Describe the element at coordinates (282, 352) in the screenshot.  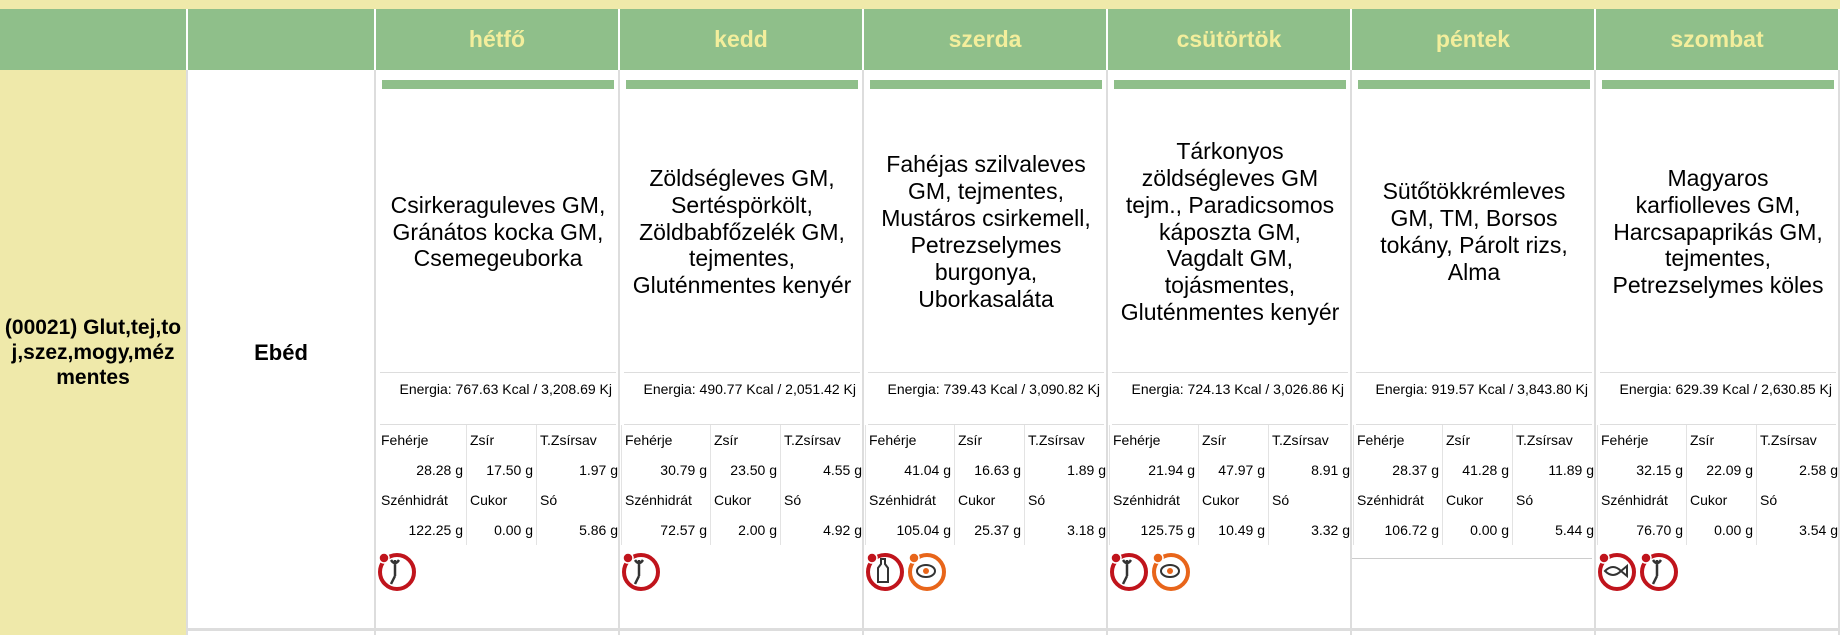
I see `meal-label: Ebéd` at that location.